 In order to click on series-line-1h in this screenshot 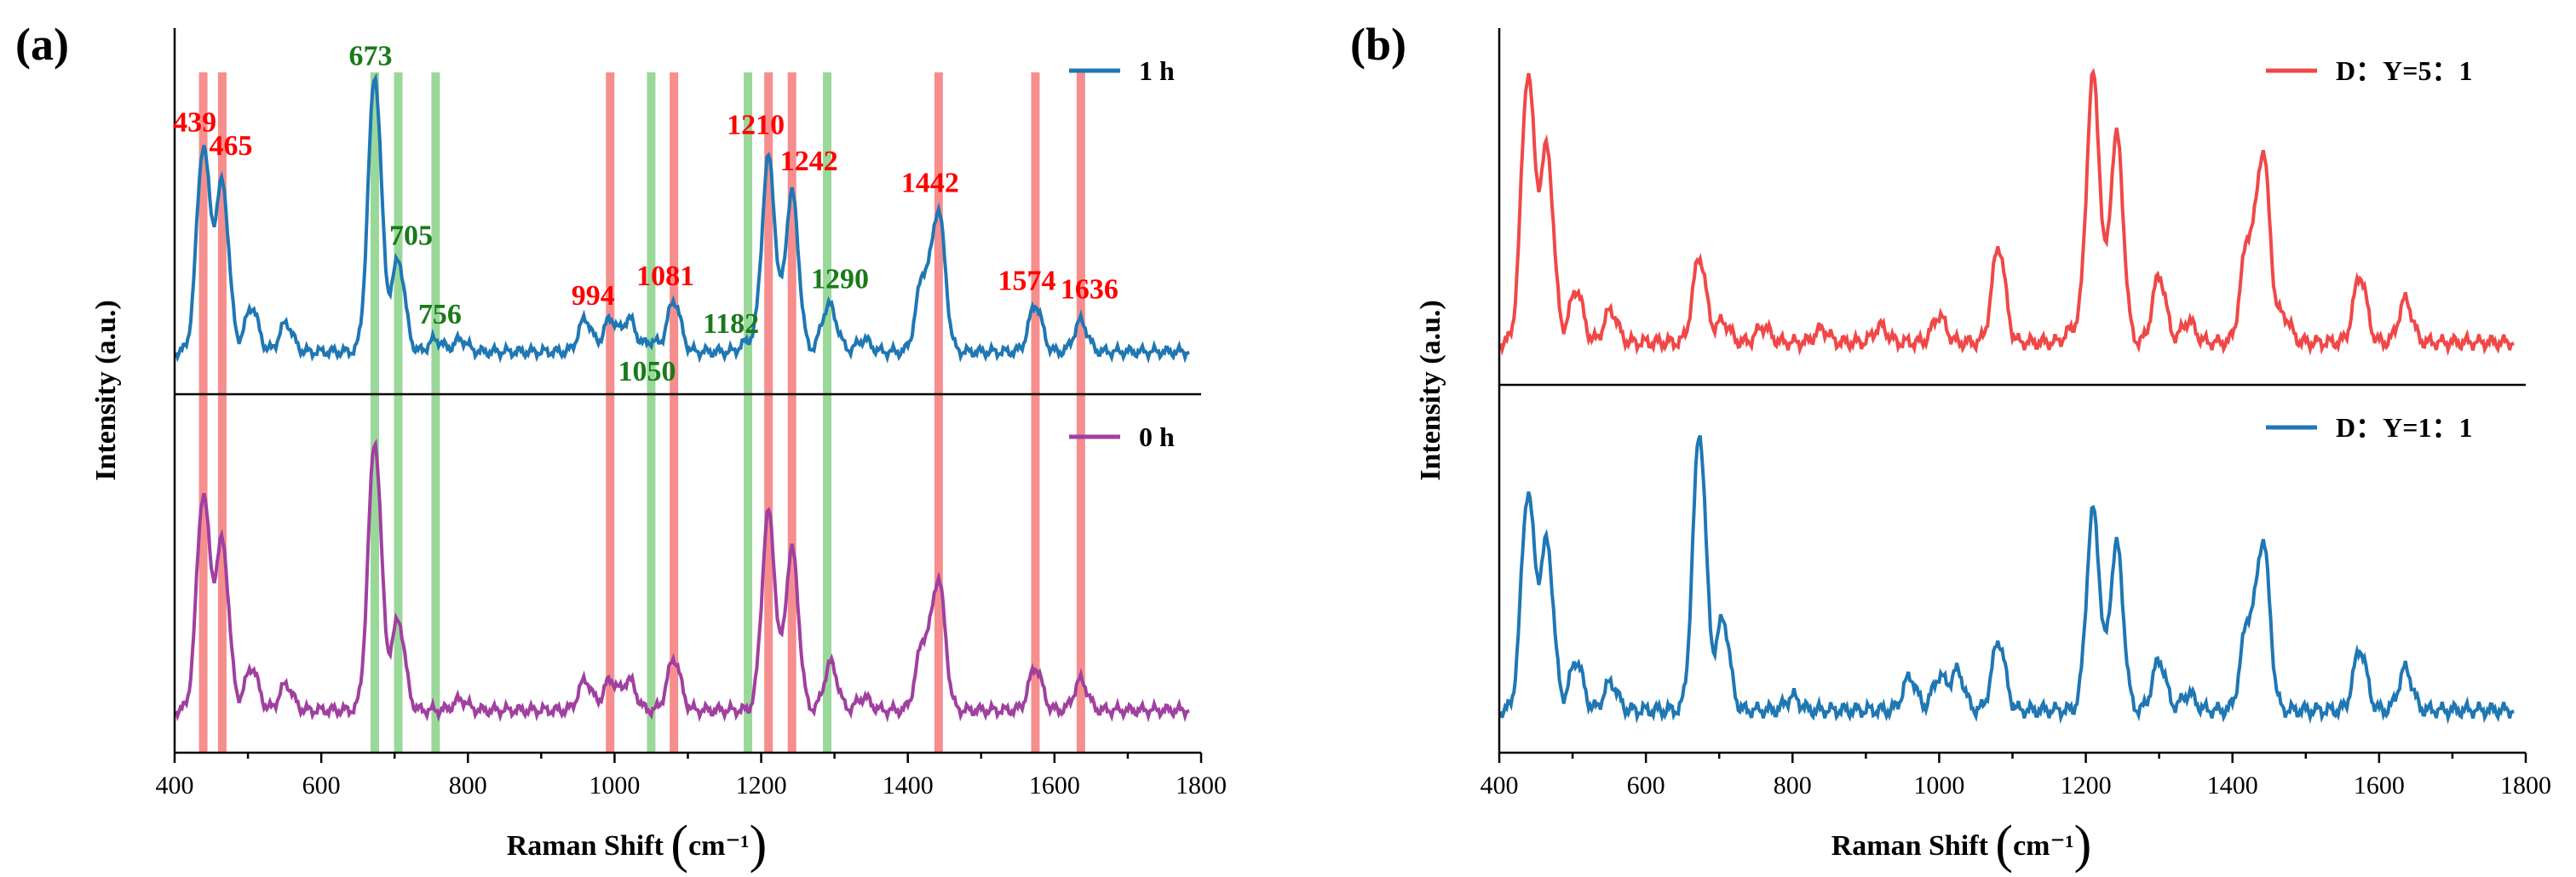, I will do `click(682, 218)`.